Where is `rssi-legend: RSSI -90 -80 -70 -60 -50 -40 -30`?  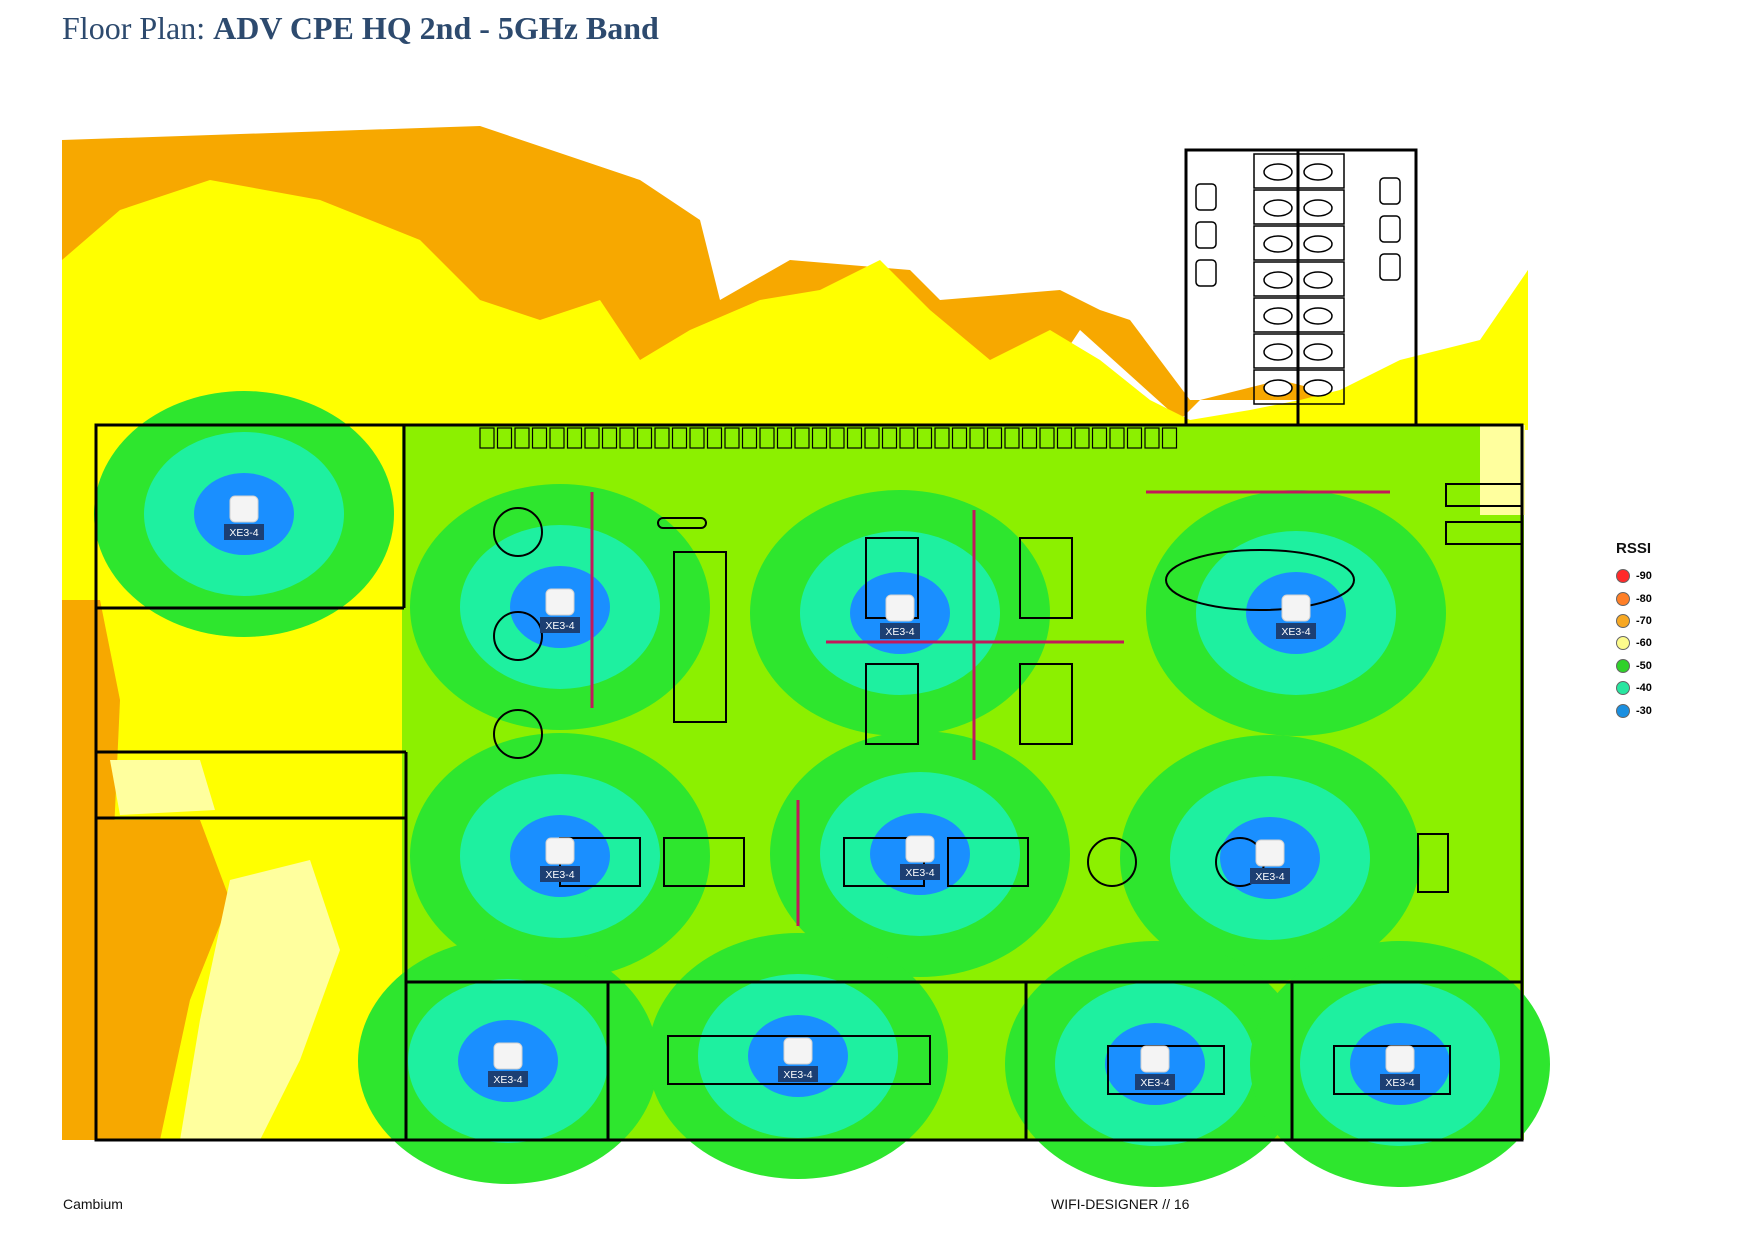
rssi-legend: RSSI -90 -80 -70 -60 -50 -40 -30 is located at coordinates (1634, 631).